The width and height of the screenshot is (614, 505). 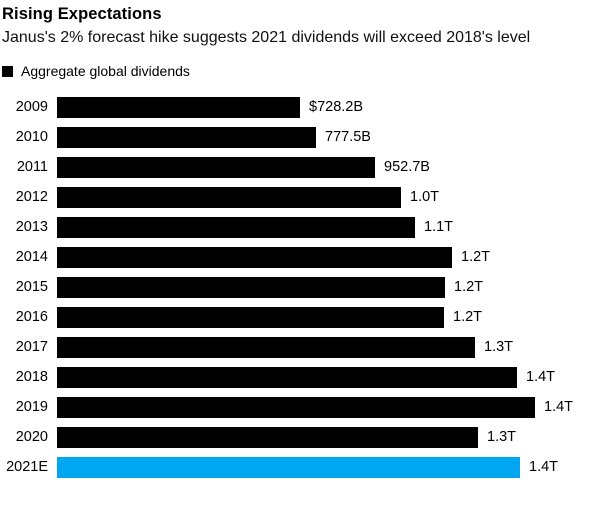 I want to click on value-label-2012: 1.0T, so click(x=425, y=197).